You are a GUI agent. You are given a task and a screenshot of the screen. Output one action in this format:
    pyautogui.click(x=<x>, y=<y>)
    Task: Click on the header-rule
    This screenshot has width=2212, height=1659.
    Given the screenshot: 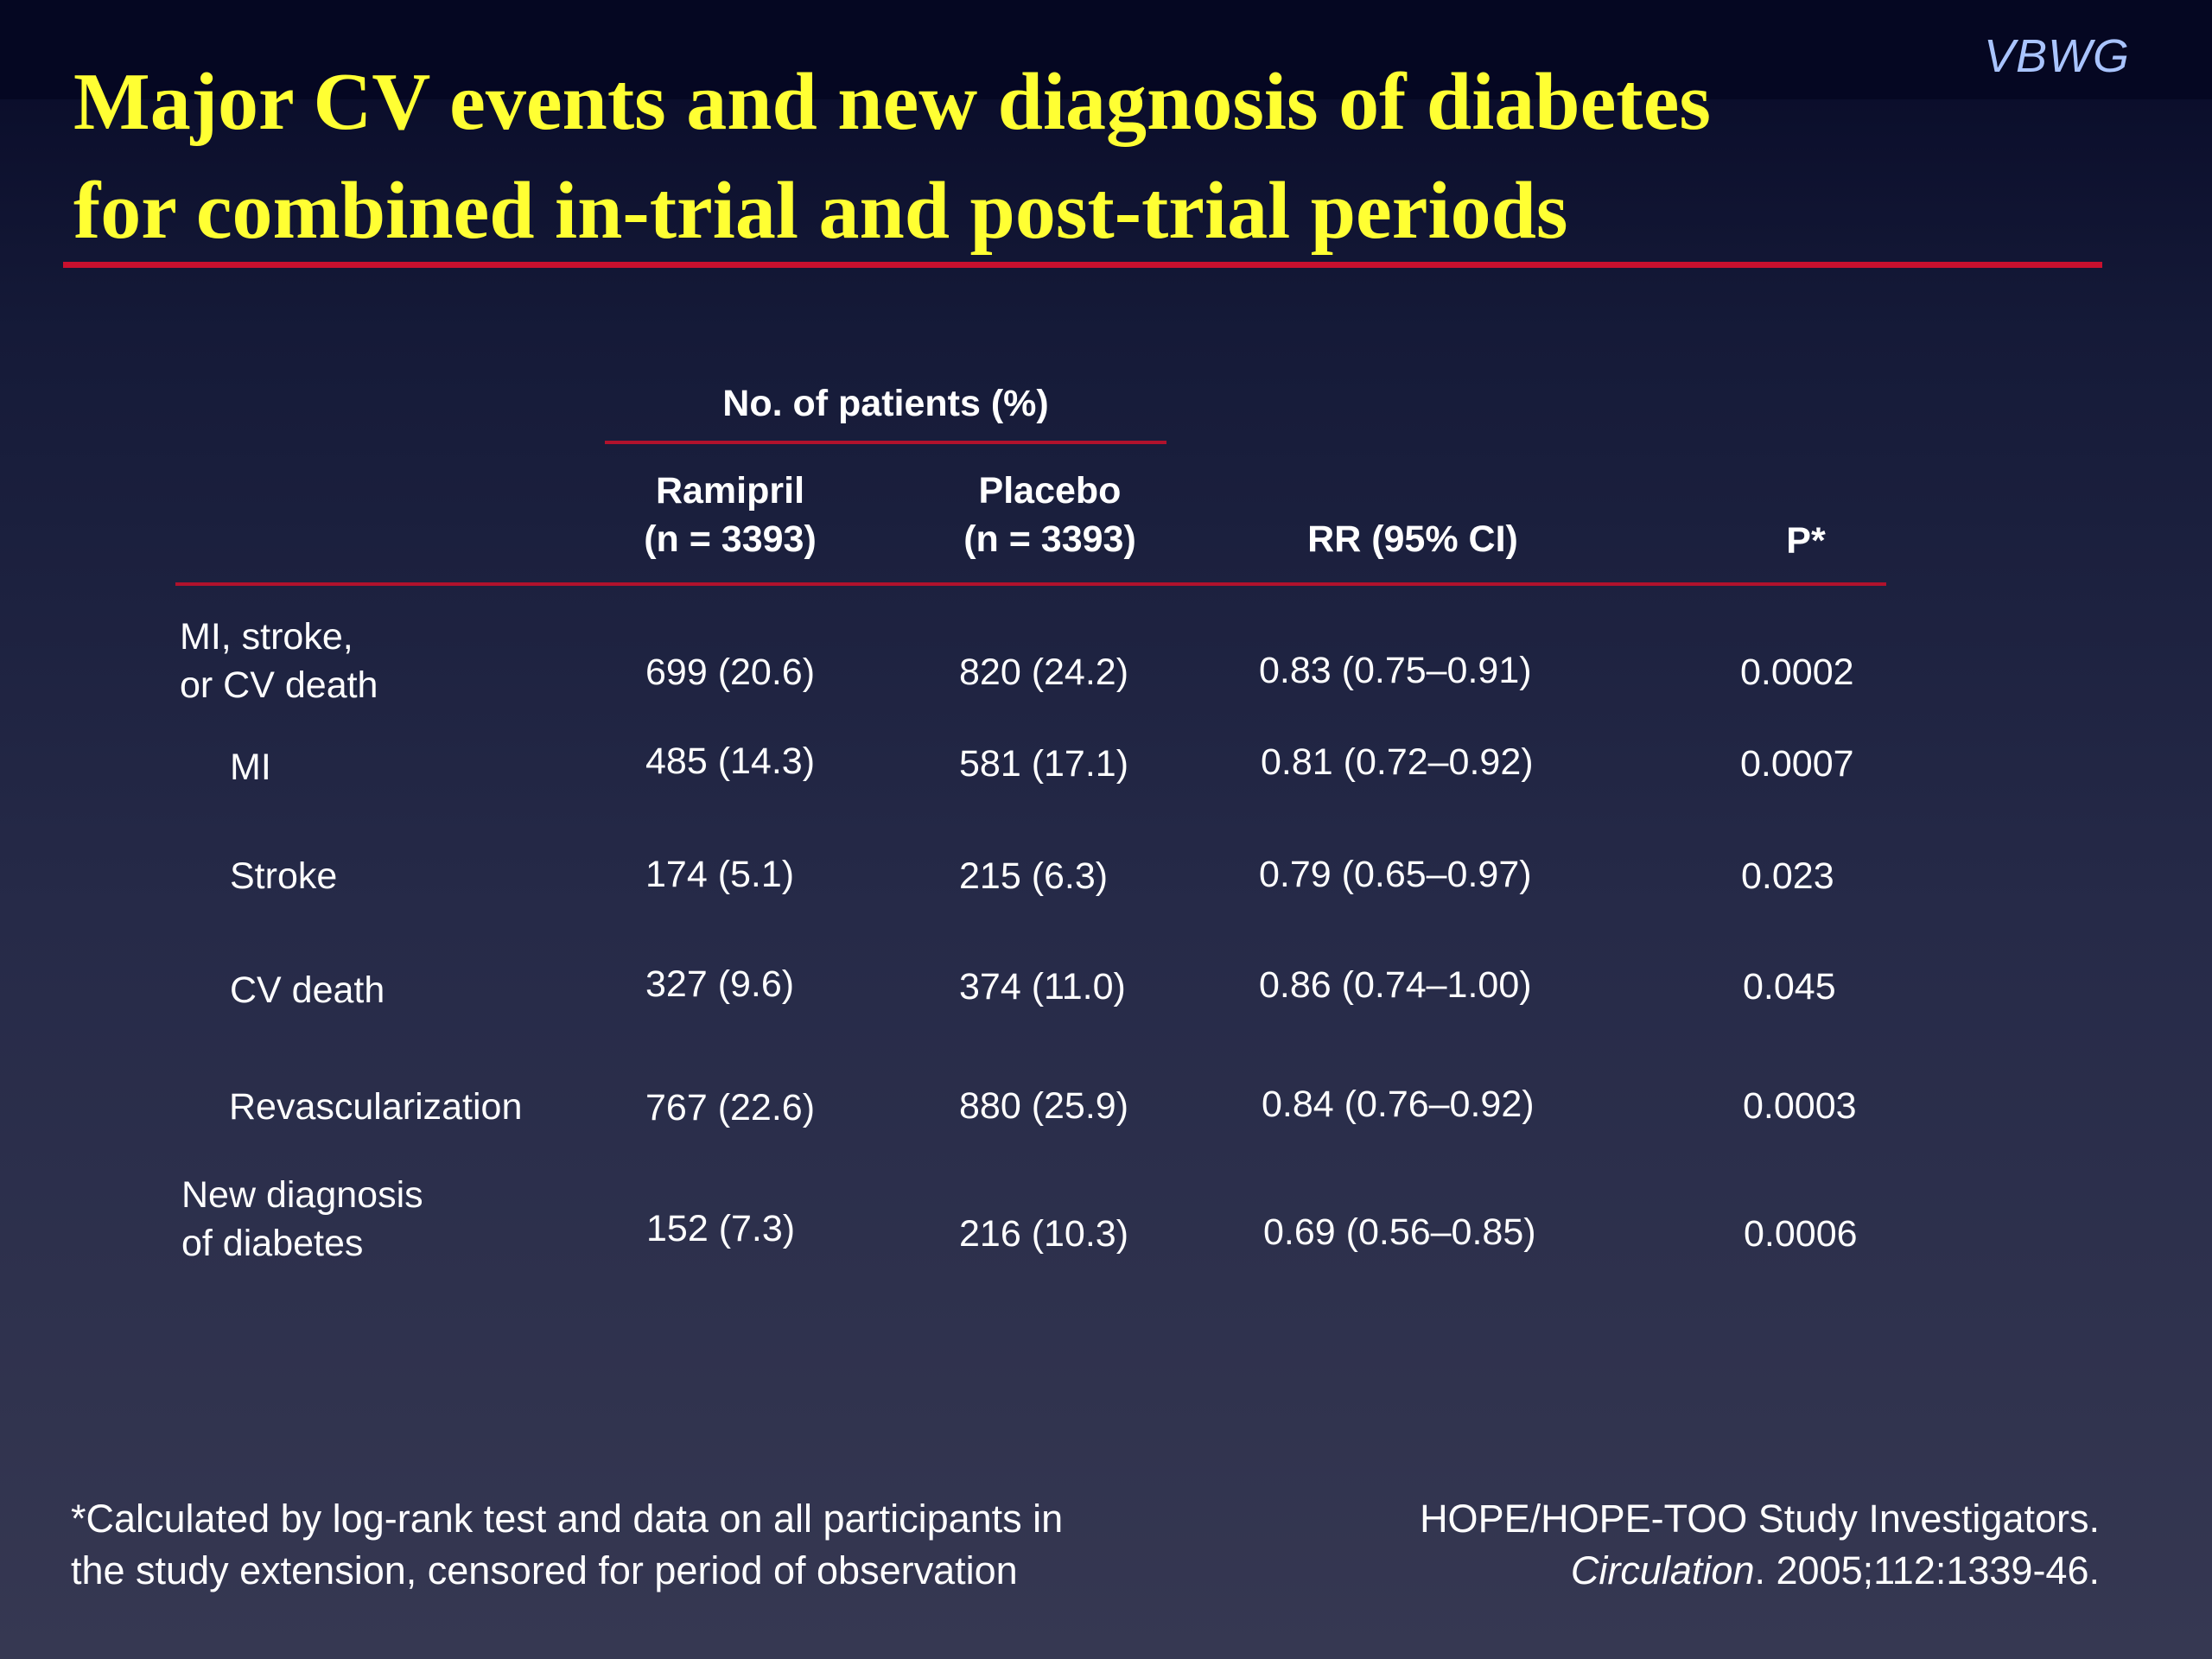 What is the action you would take?
    pyautogui.click(x=1030, y=584)
    